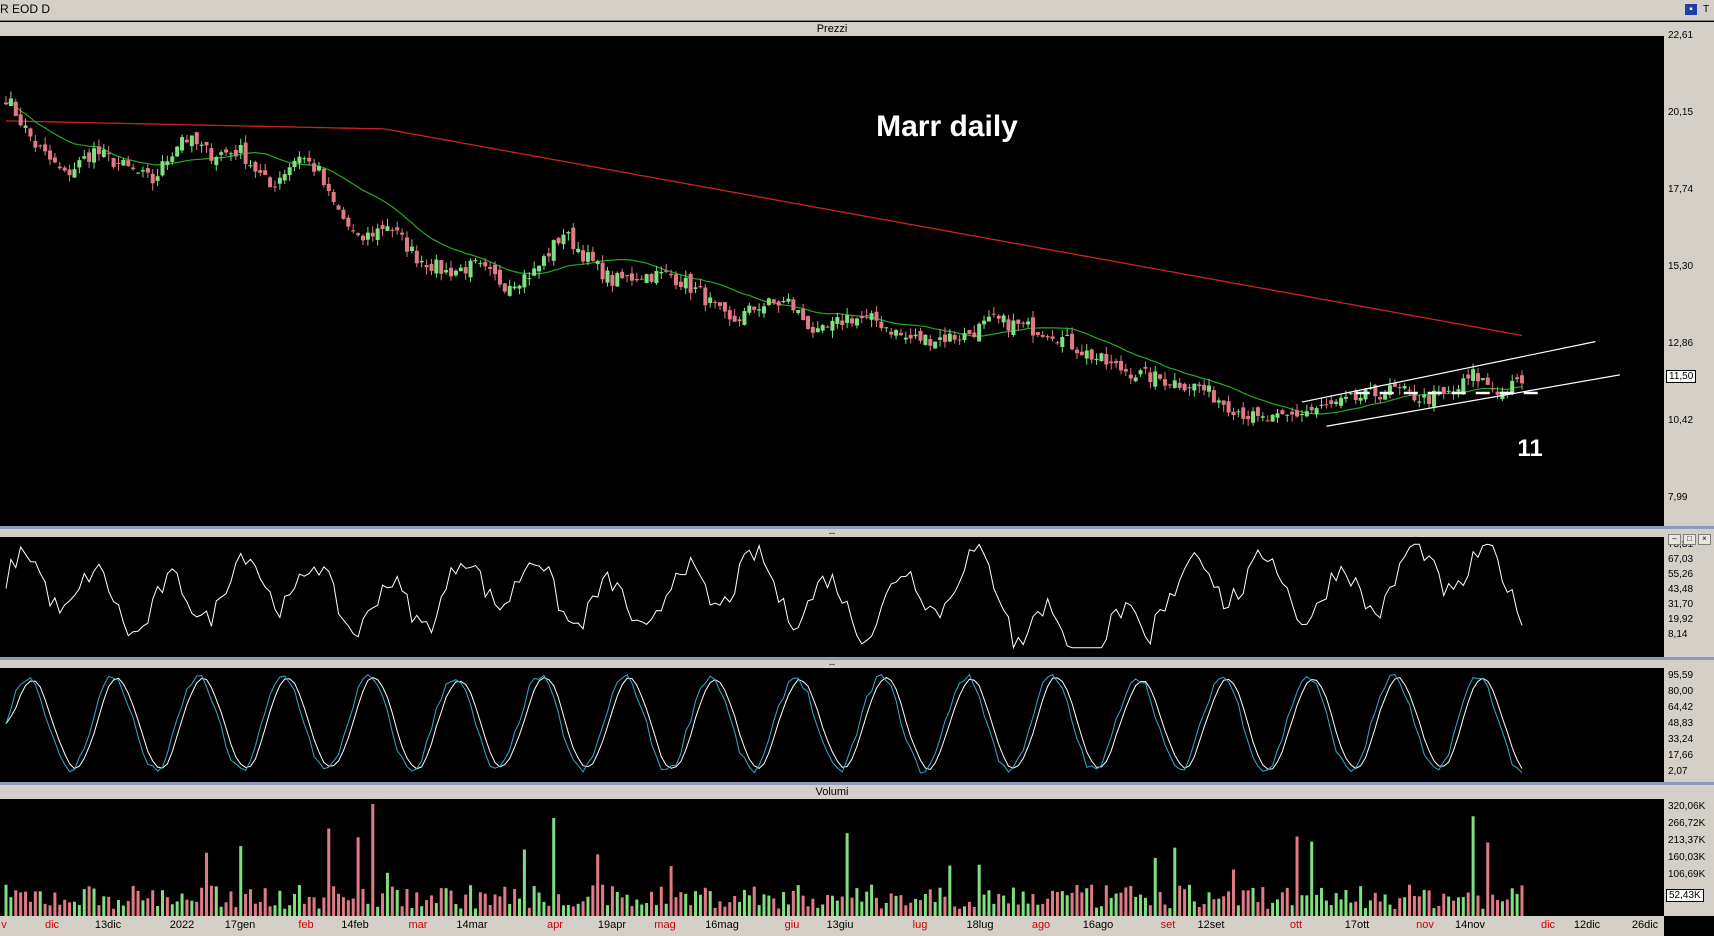 This screenshot has height=936, width=1714. Describe the element at coordinates (1098, 925) in the screenshot. I see `date-tick-label: 16ago` at that location.